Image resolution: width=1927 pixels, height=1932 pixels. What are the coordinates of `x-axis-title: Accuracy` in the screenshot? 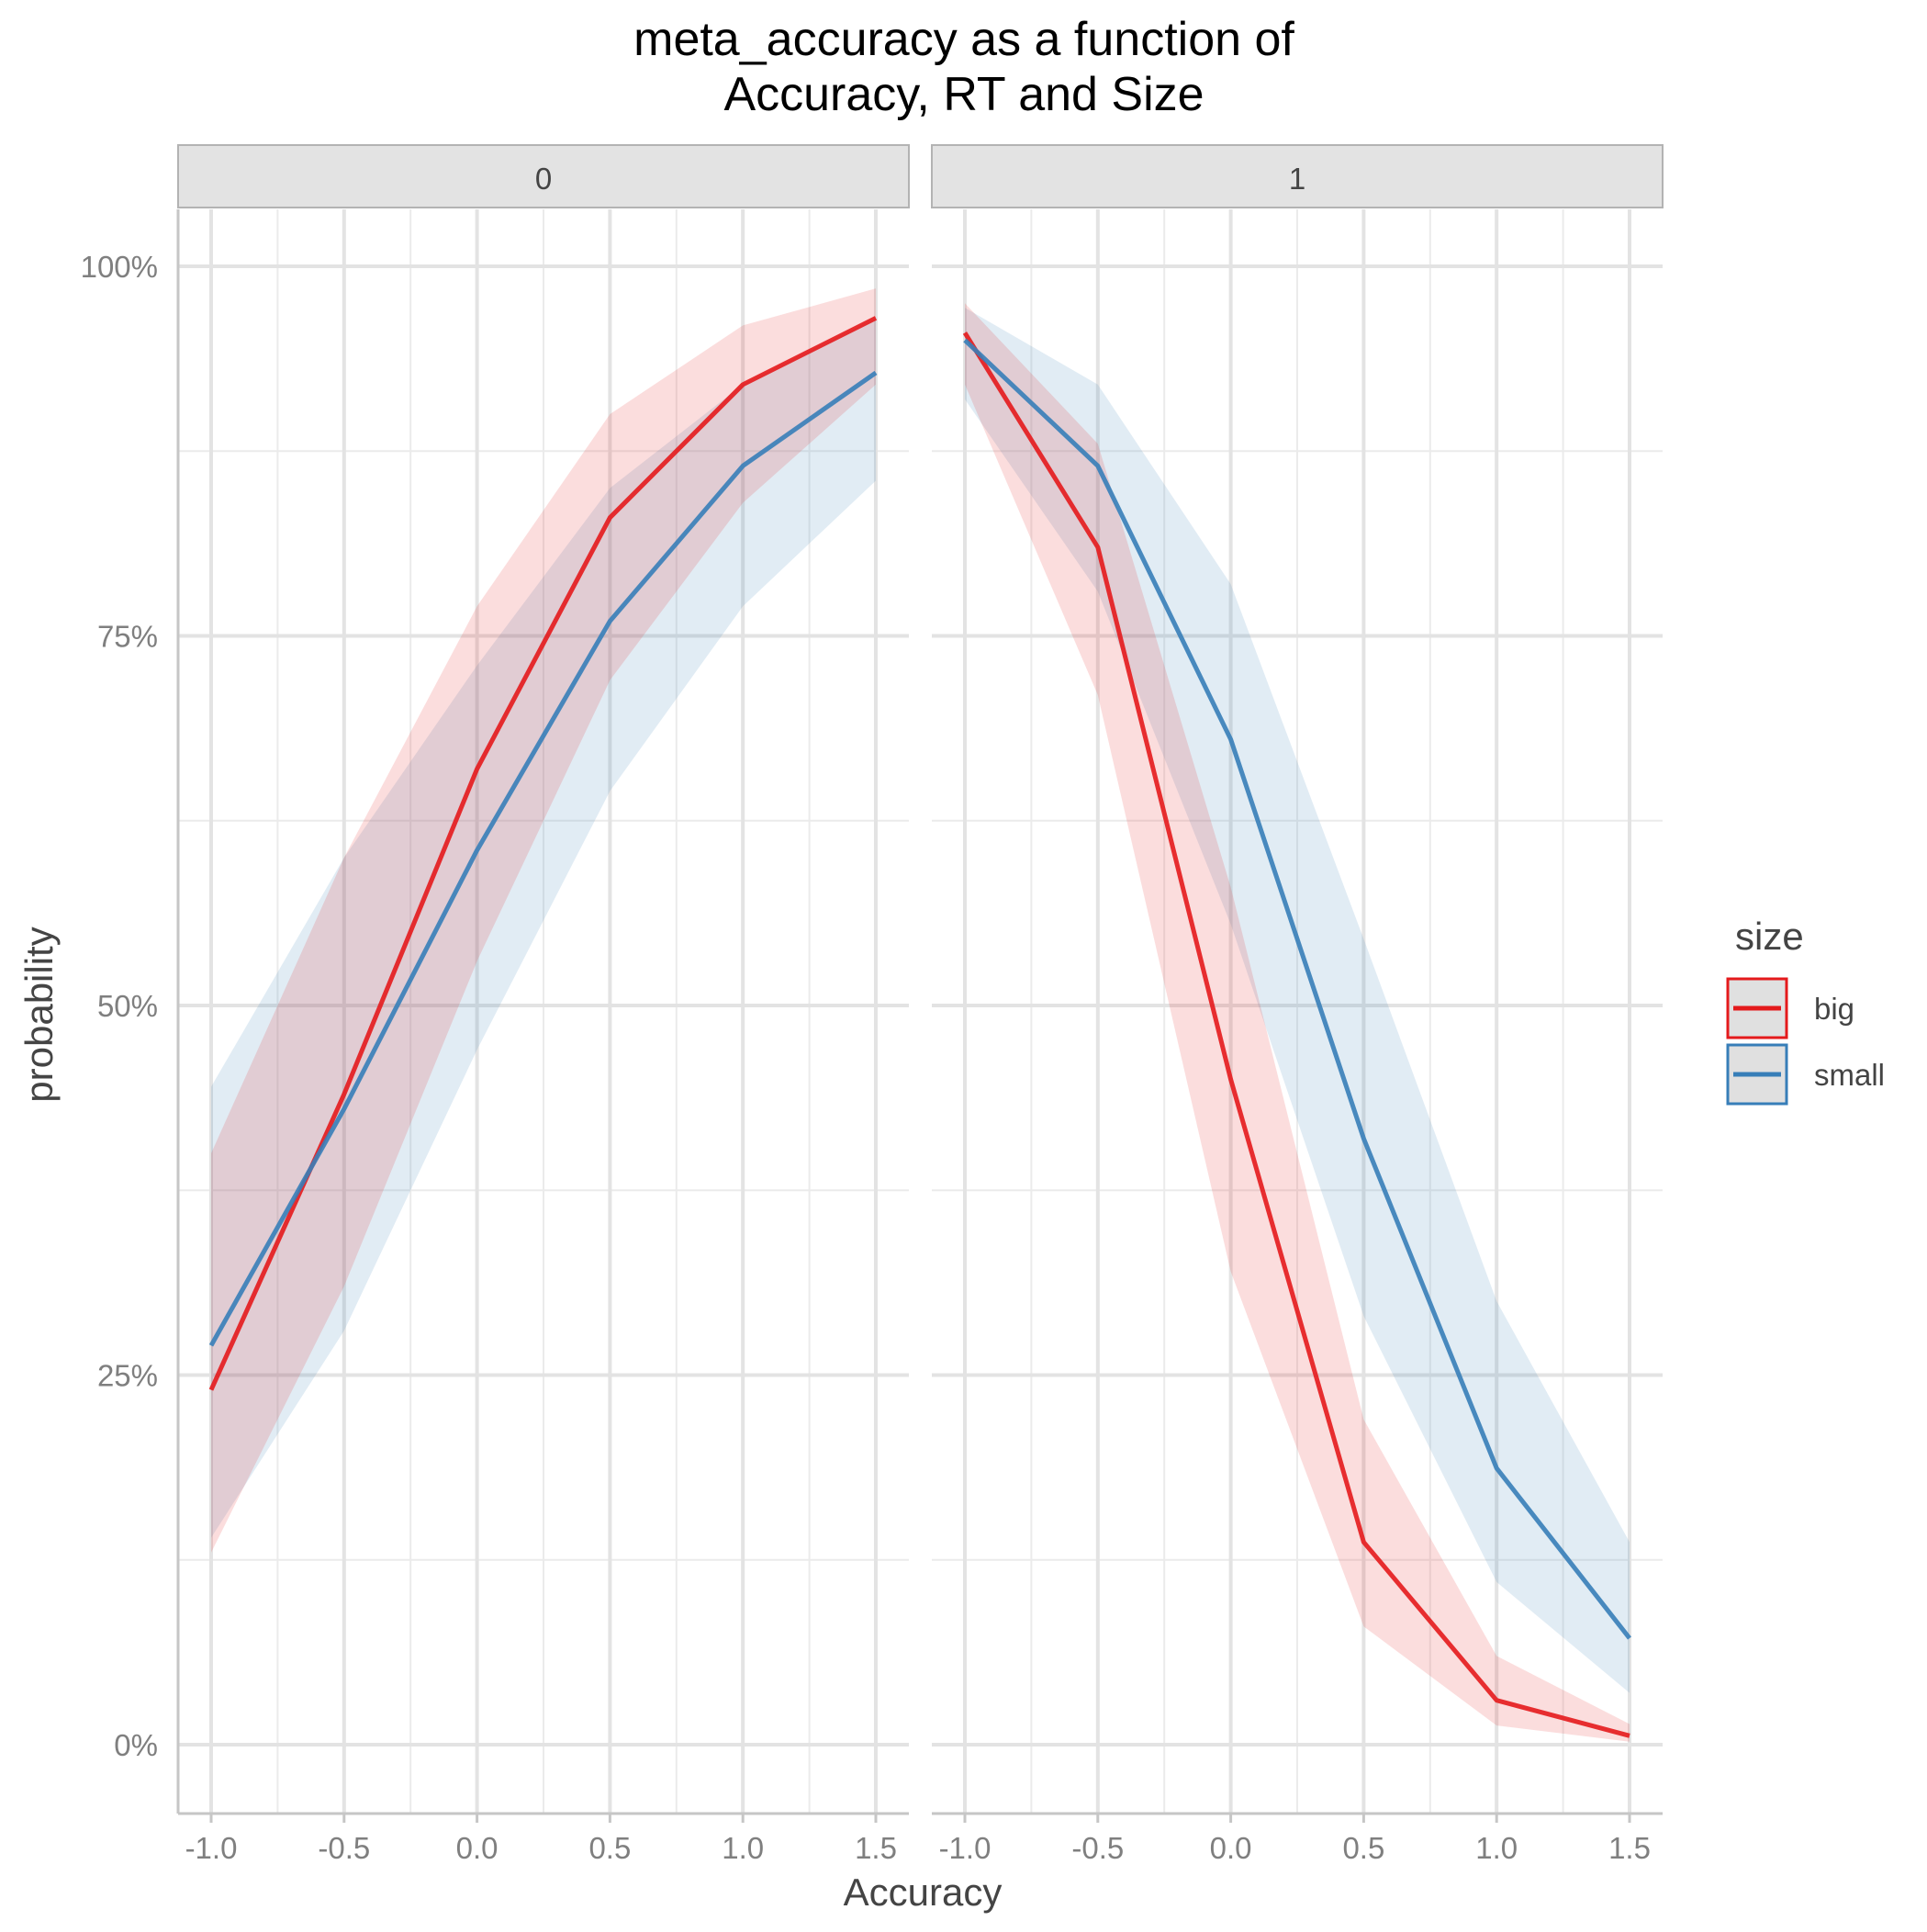 It's located at (924, 1892).